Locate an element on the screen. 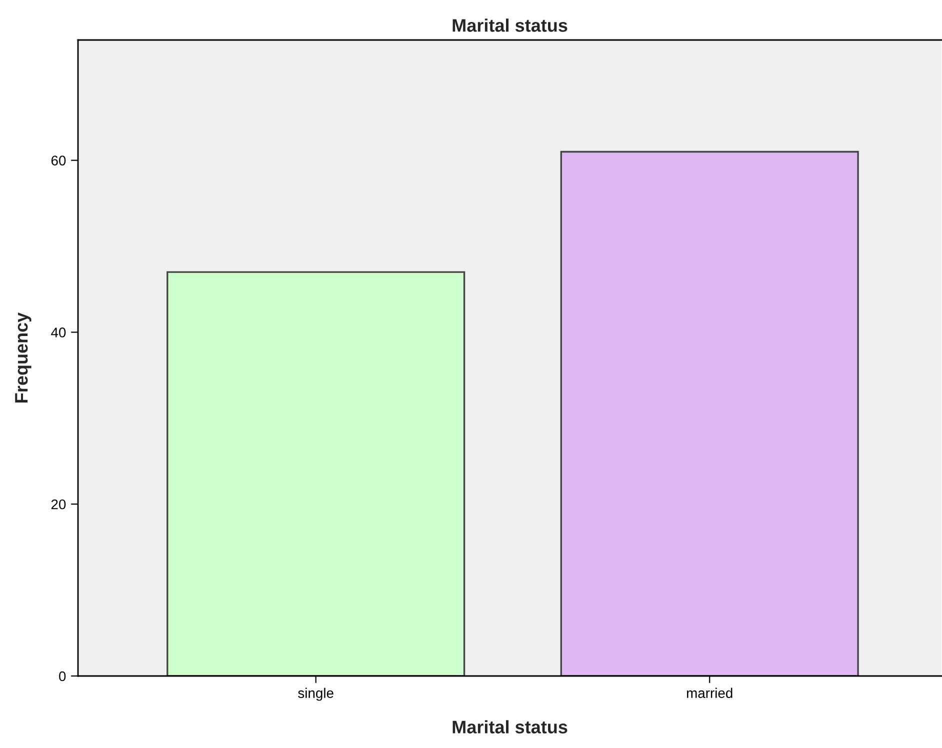  chart-title: Marital status is located at coordinates (510, 25).